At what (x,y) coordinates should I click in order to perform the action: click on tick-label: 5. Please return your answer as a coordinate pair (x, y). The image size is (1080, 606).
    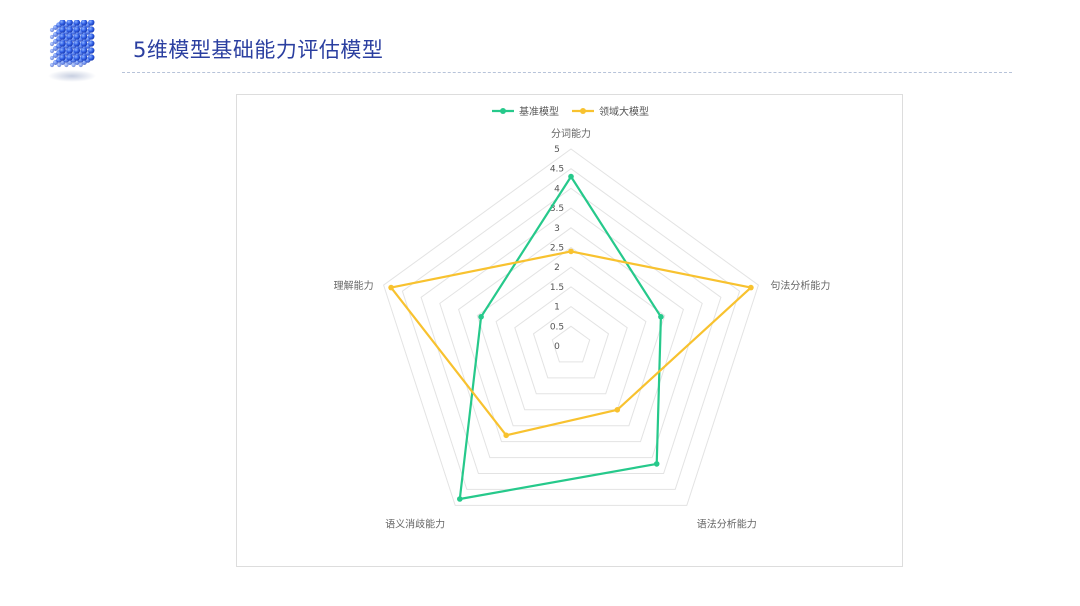
    Looking at the image, I should click on (557, 150).